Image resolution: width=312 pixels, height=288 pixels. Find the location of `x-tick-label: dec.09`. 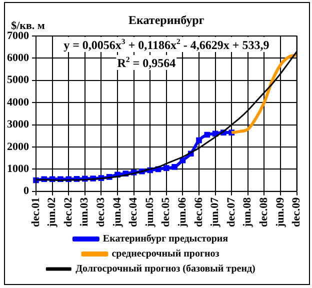

x-tick-label: dec.09 is located at coordinates (296, 211).